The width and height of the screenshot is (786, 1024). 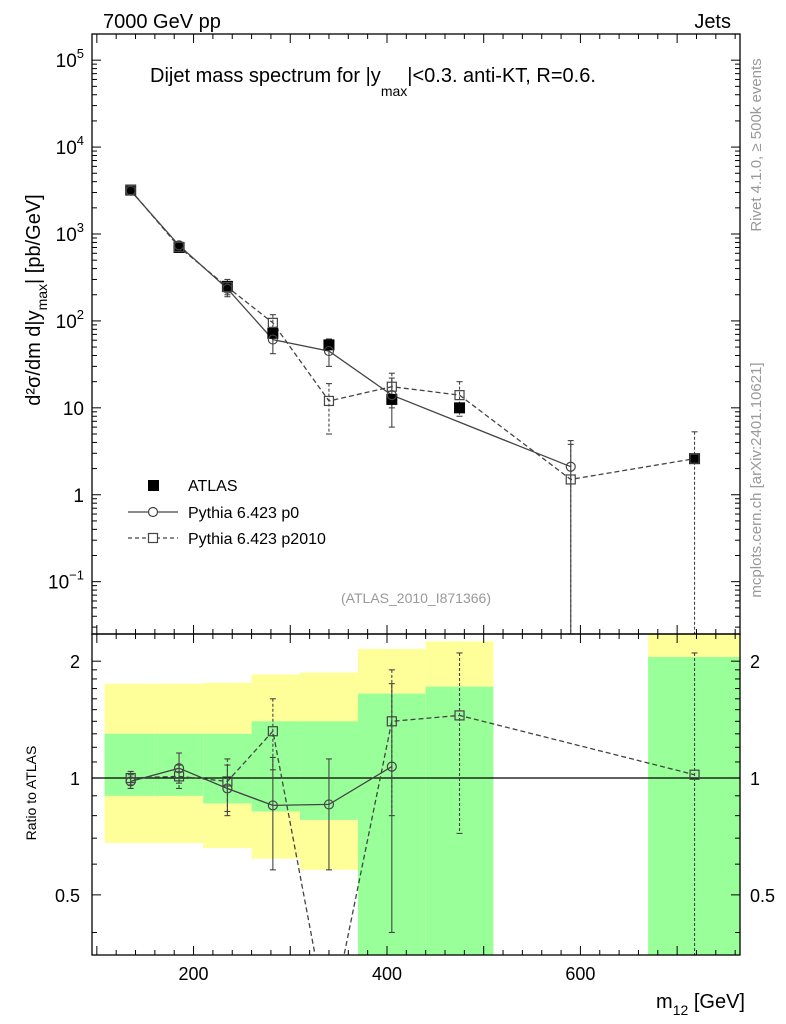 What do you see at coordinates (756, 144) in the screenshot?
I see `rivet-version-text: Rivet 4.1.0, ≥ 500k events` at bounding box center [756, 144].